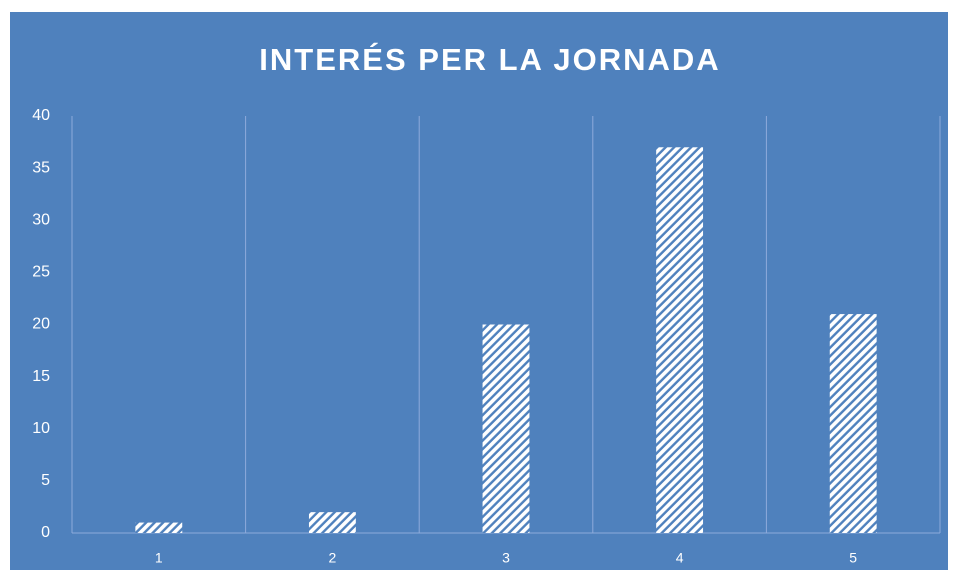  Describe the element at coordinates (41, 428) in the screenshot. I see `y-tick-label: 10` at that location.